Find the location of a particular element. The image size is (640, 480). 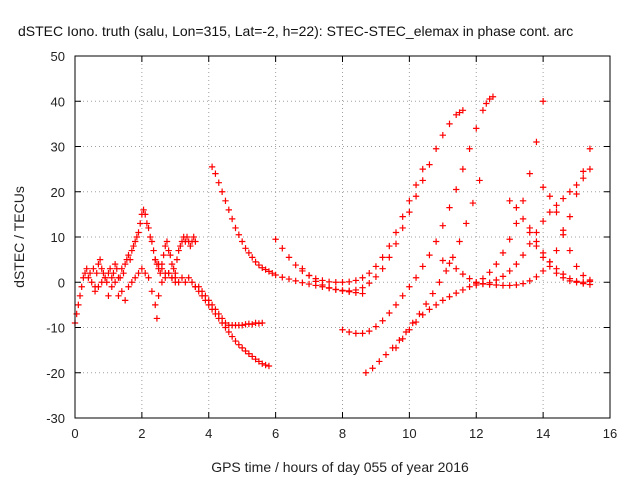

x-tick-label: 2 is located at coordinates (141, 433).